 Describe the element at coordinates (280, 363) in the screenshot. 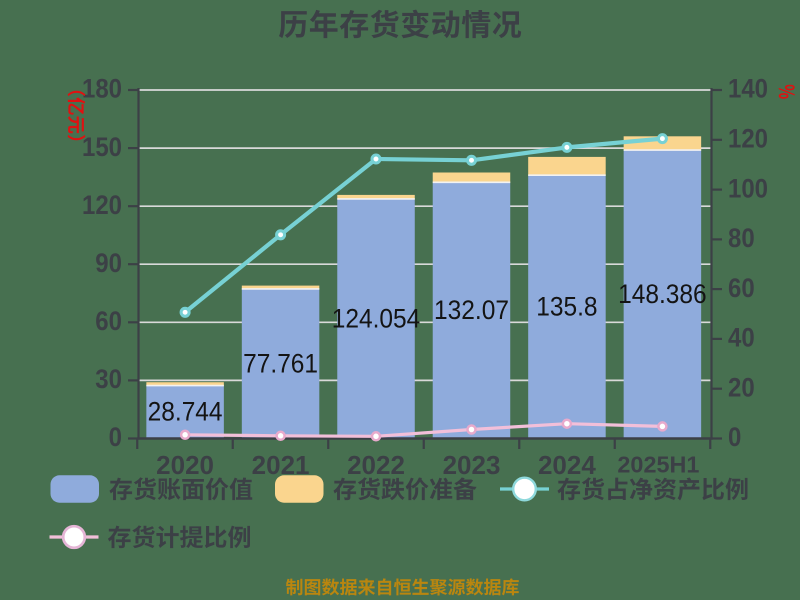

I see `svg-text: 77.761` at that location.